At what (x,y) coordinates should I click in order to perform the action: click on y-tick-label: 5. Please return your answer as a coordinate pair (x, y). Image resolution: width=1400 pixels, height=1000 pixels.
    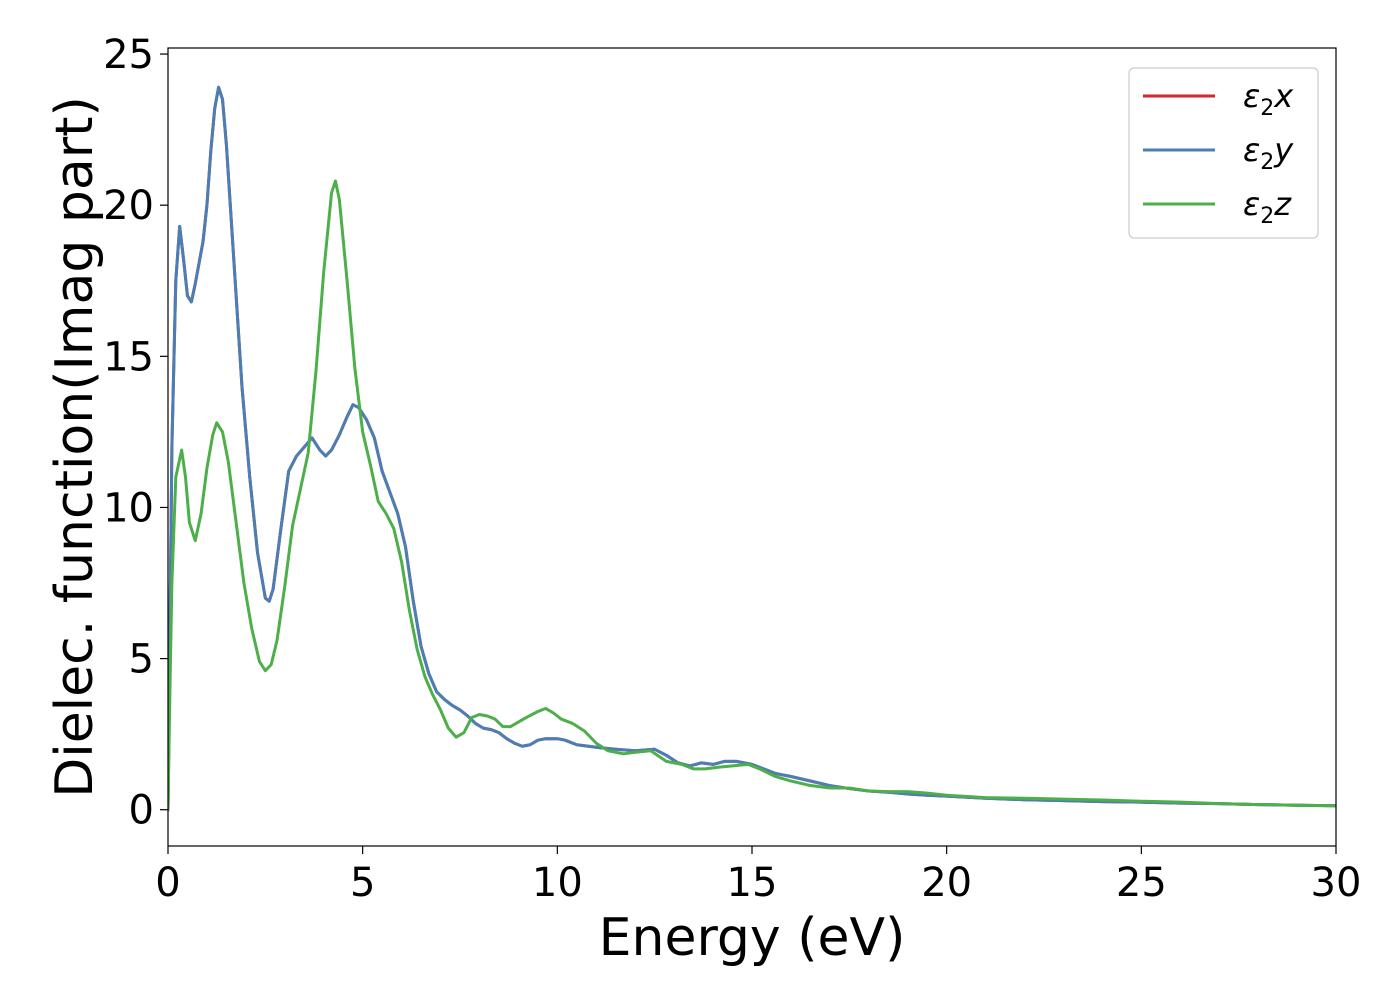
    Looking at the image, I should click on (141, 660).